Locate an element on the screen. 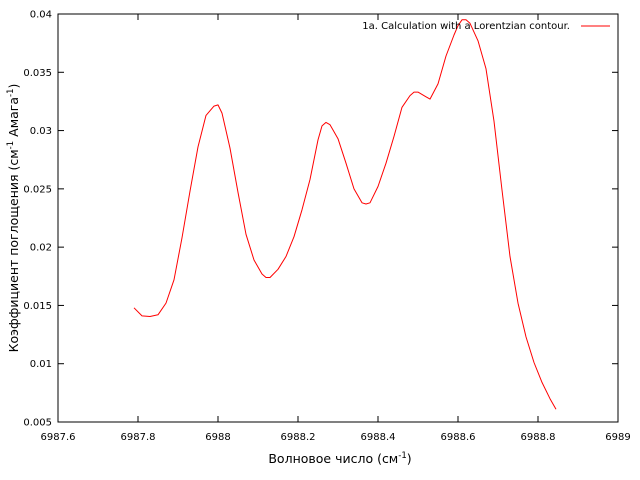 Image resolution: width=640 pixels, height=480 pixels. y-tick-label: 0.03 is located at coordinates (41, 131).